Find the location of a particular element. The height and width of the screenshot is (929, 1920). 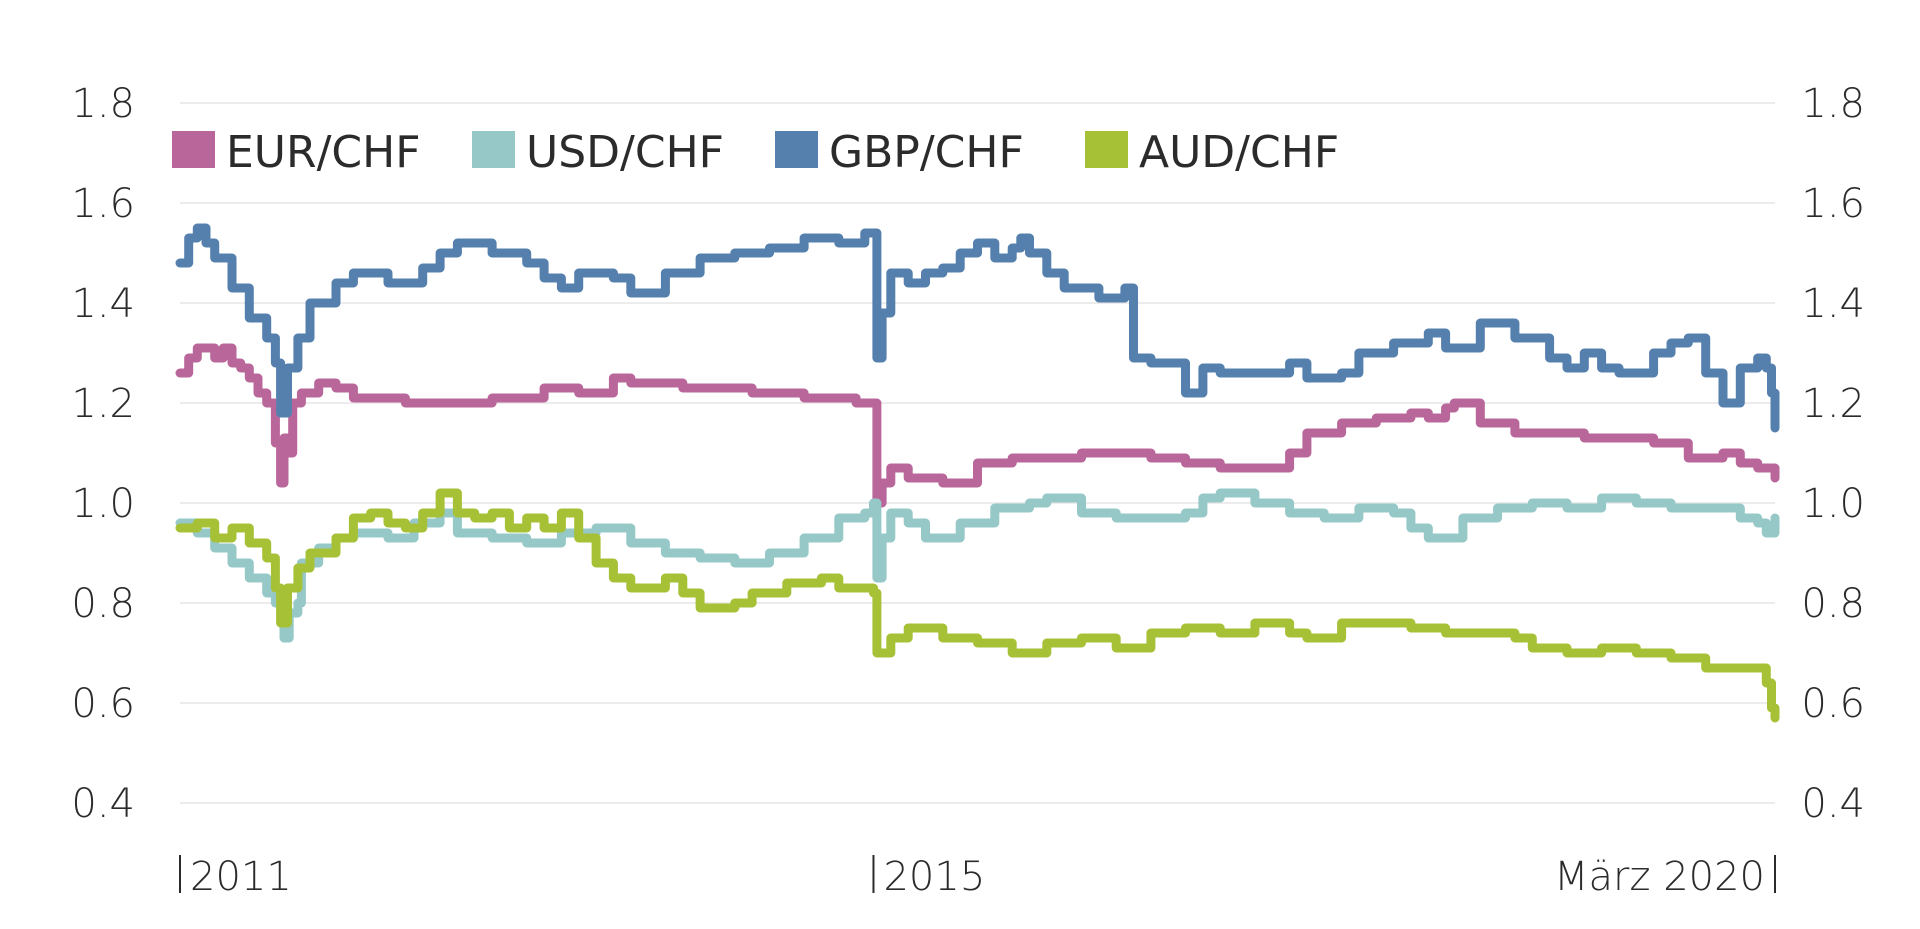

legend-label: AUD/CHF is located at coordinates (1239, 152).